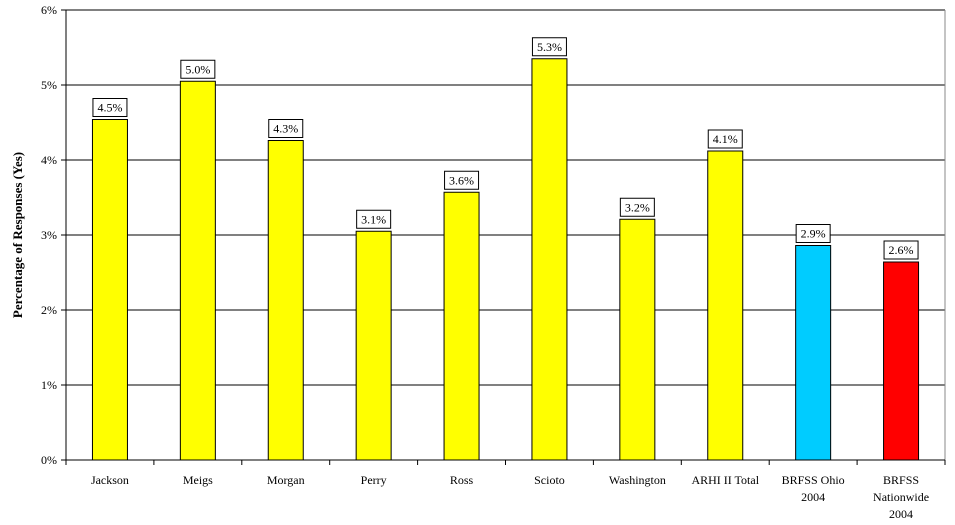 Image resolution: width=955 pixels, height=525 pixels. I want to click on x-category-label-line: Meigs, so click(198, 480).